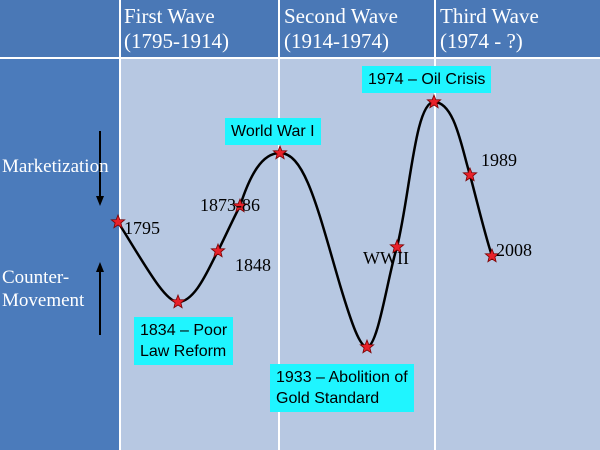 The height and width of the screenshot is (450, 600). I want to click on year-label-1795: 1795, so click(142, 228).